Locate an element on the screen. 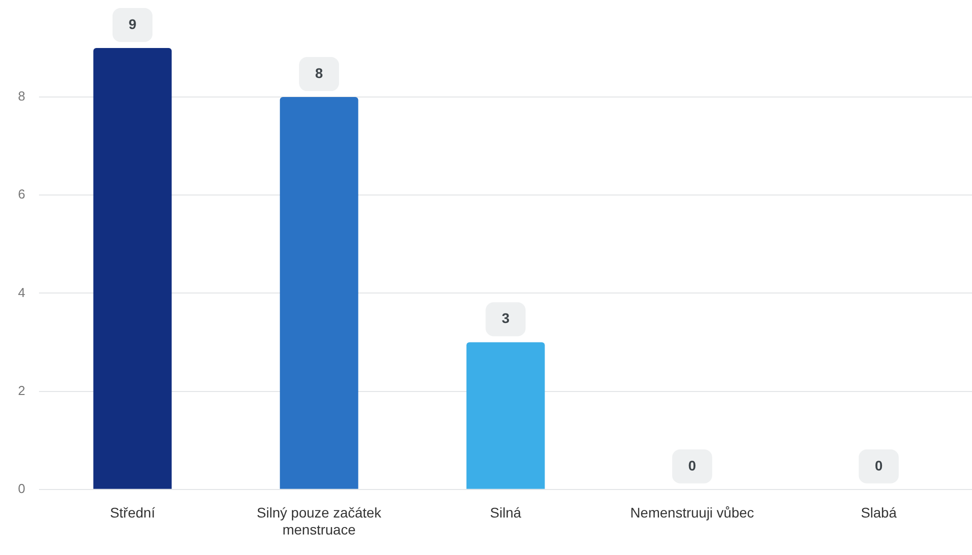 The height and width of the screenshot is (555, 972). x-tick-label: Střední is located at coordinates (133, 512).